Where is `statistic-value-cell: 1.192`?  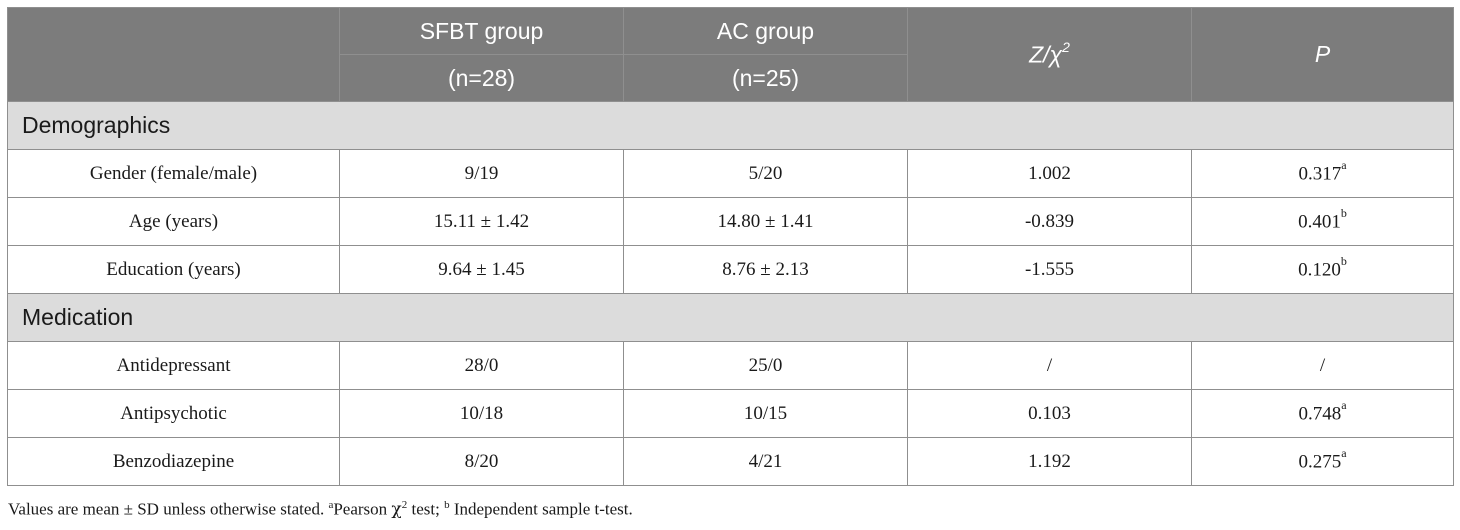
statistic-value-cell: 1.192 is located at coordinates (1049, 461).